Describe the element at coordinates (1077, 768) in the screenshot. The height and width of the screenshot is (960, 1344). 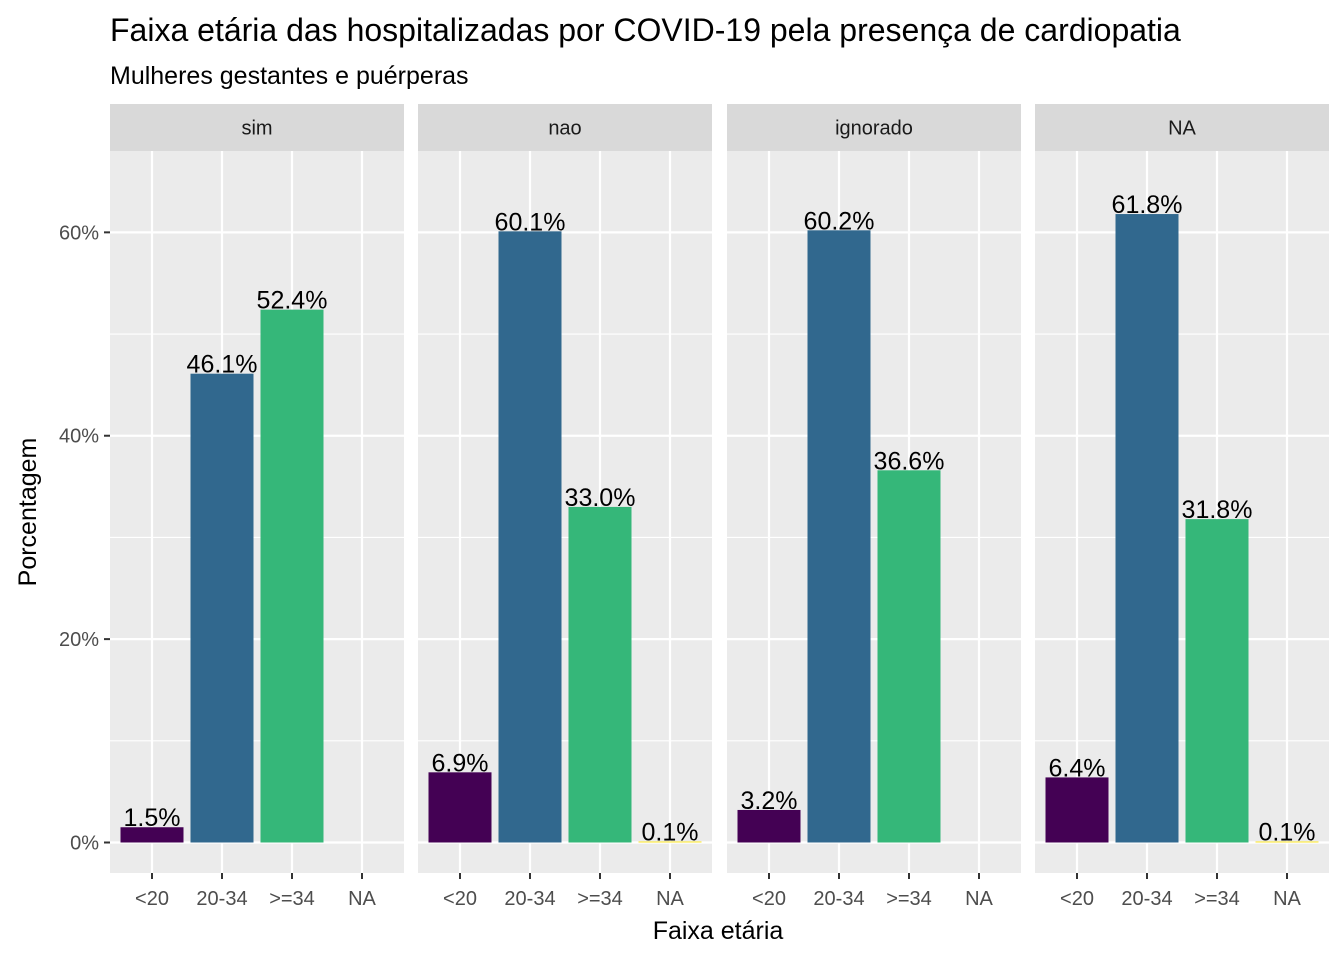
I see `bar-label-4-1: 6.4%` at that location.